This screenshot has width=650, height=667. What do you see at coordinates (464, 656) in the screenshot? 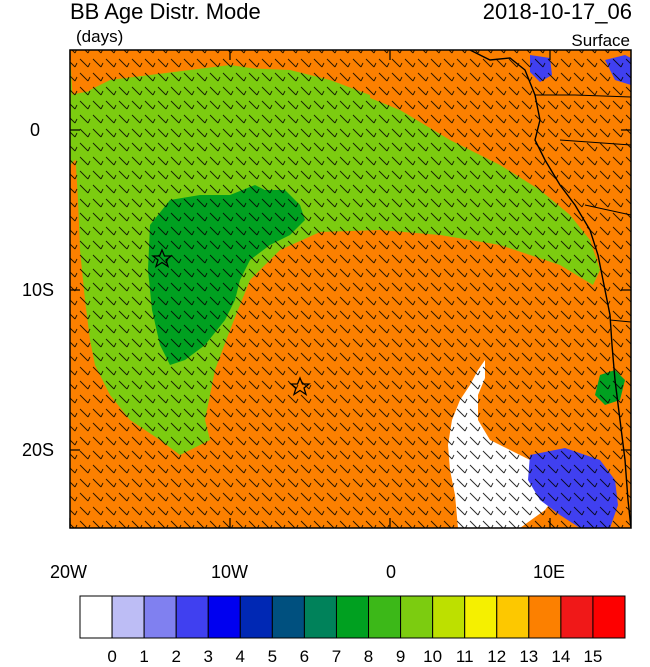
I see `colorbar-label: 11` at bounding box center [464, 656].